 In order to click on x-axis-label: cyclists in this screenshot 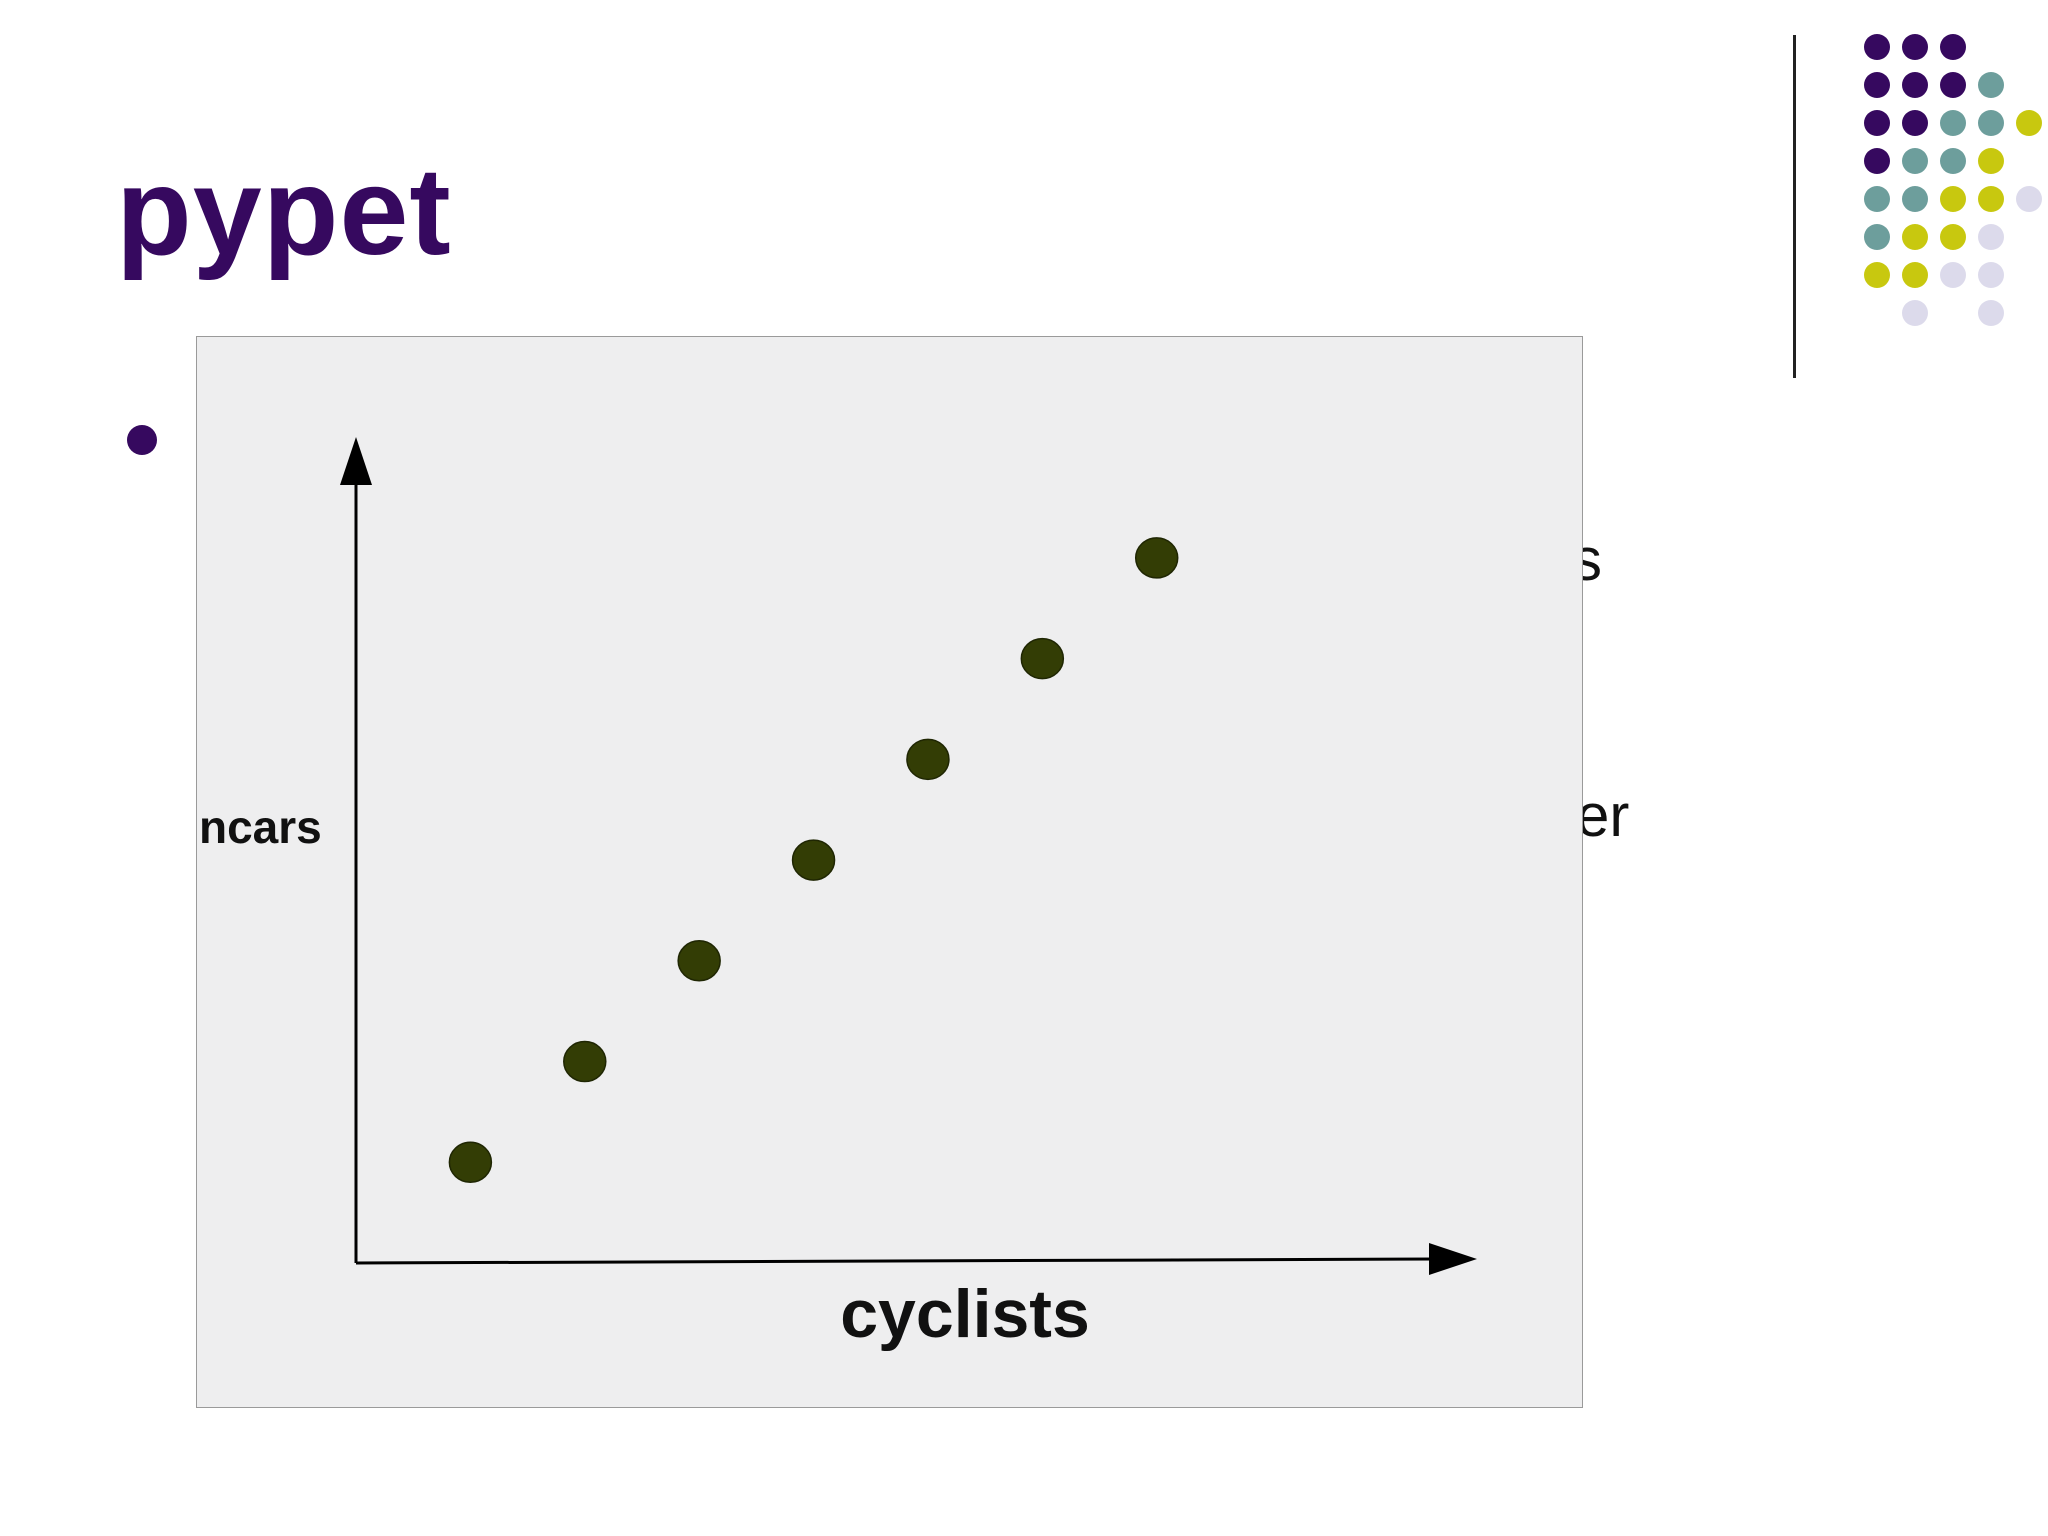, I will do `click(965, 1314)`.